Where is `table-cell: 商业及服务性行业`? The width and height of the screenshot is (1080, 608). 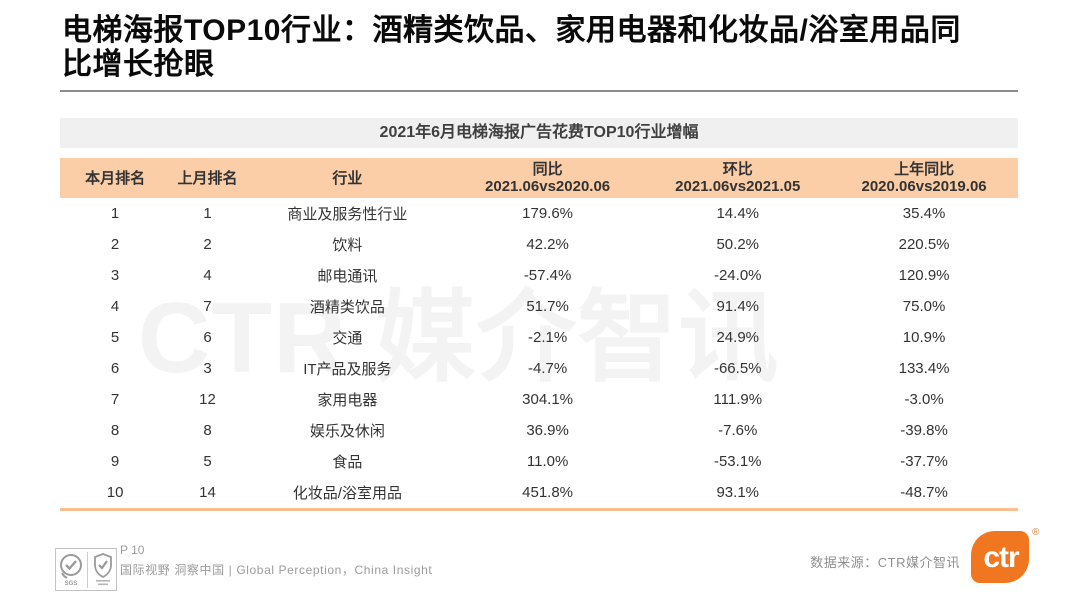
table-cell: 商业及服务性行业 is located at coordinates (347, 214).